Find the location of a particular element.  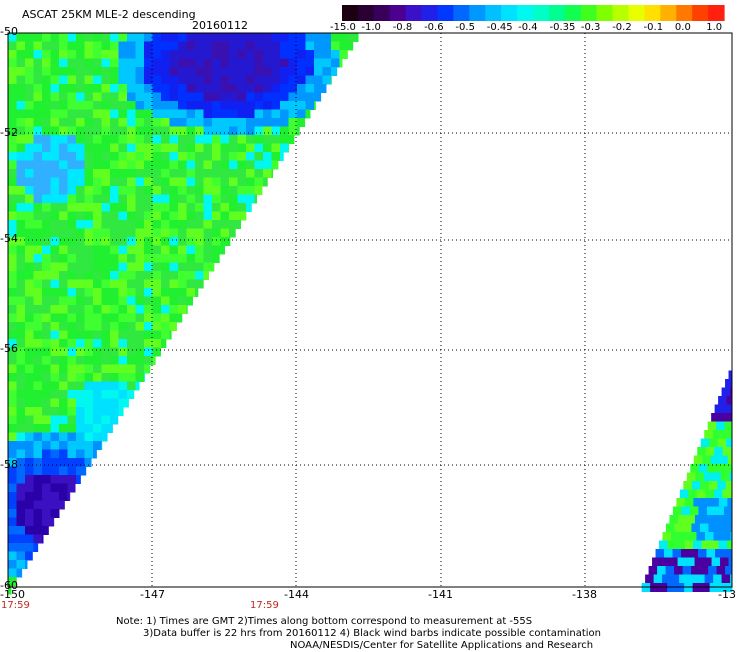

colorbar-segment is located at coordinates (589, 13).